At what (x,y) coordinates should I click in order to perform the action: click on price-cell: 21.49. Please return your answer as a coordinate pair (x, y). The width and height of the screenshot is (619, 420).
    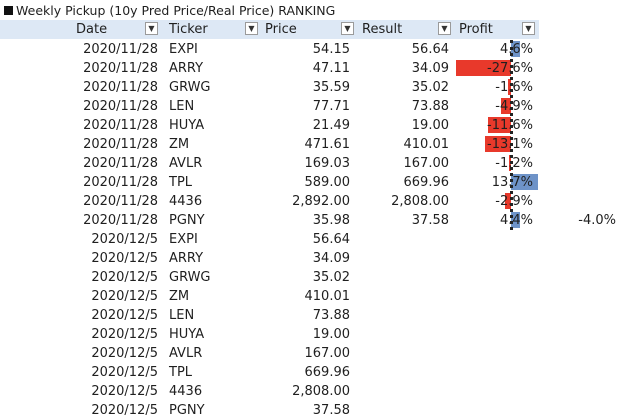
    Looking at the image, I should click on (331, 125).